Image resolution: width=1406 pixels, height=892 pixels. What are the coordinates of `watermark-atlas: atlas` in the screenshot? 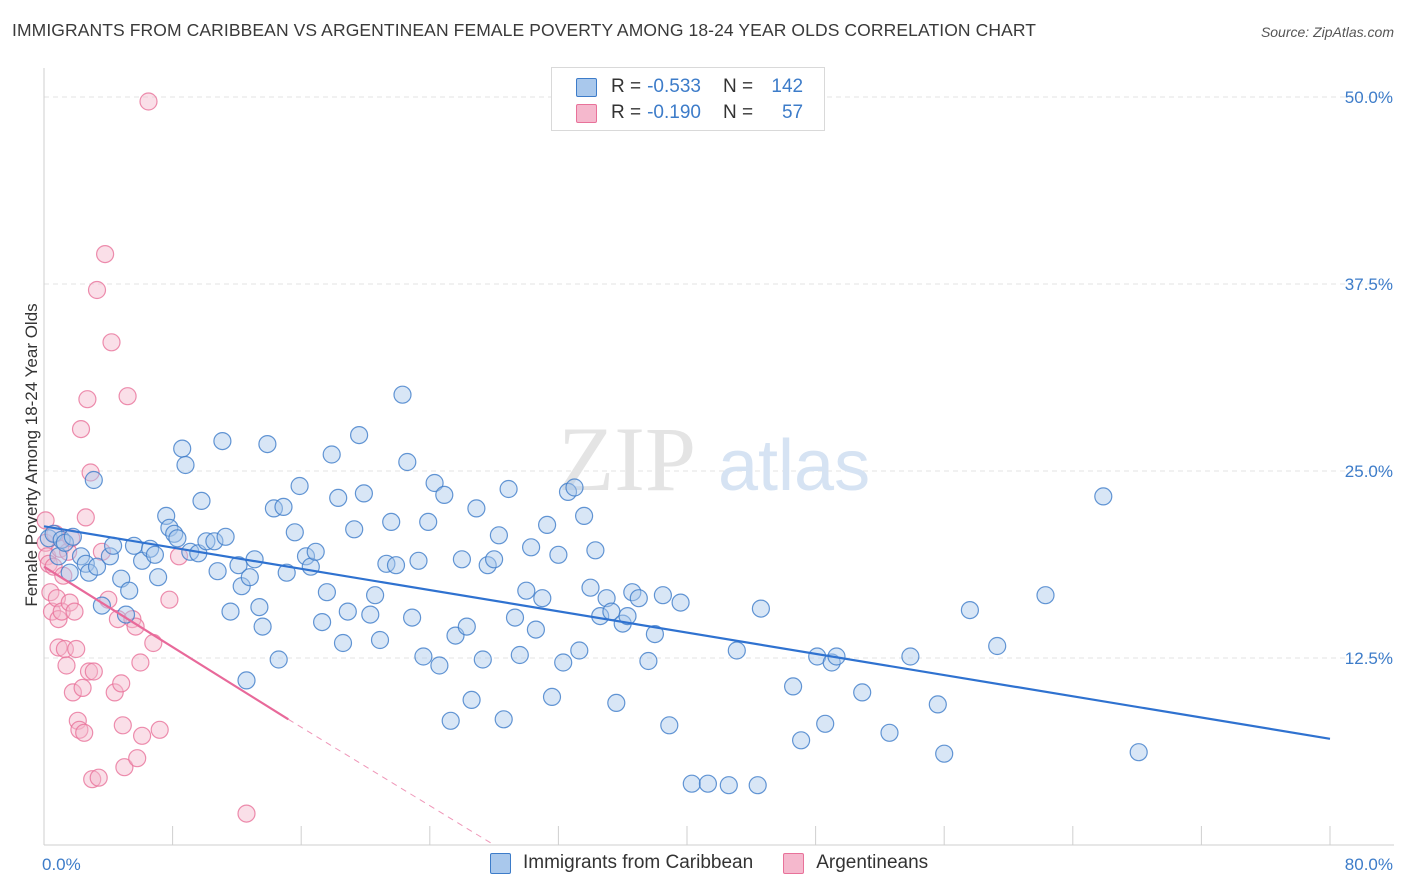 It's located at (794, 466).